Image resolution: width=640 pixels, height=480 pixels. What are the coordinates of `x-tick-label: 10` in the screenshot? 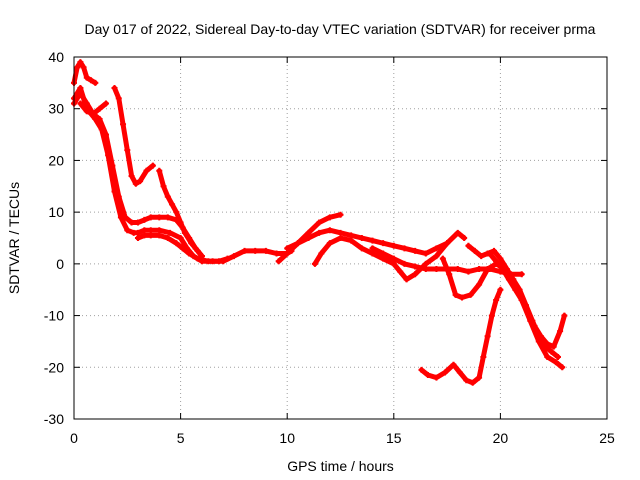 It's located at (287, 438).